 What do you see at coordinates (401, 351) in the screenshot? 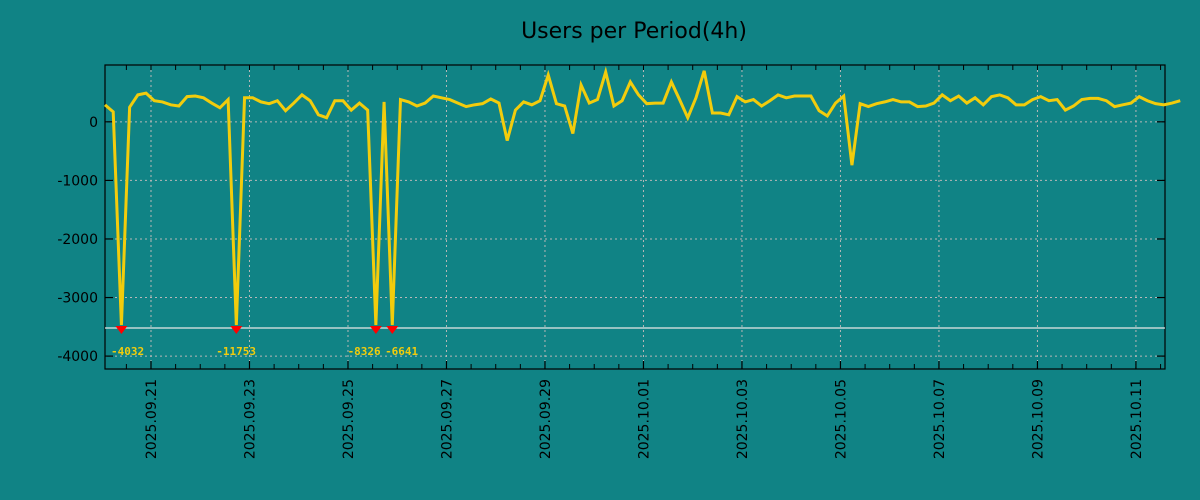
I see `clipped-value-label: -6641` at bounding box center [401, 351].